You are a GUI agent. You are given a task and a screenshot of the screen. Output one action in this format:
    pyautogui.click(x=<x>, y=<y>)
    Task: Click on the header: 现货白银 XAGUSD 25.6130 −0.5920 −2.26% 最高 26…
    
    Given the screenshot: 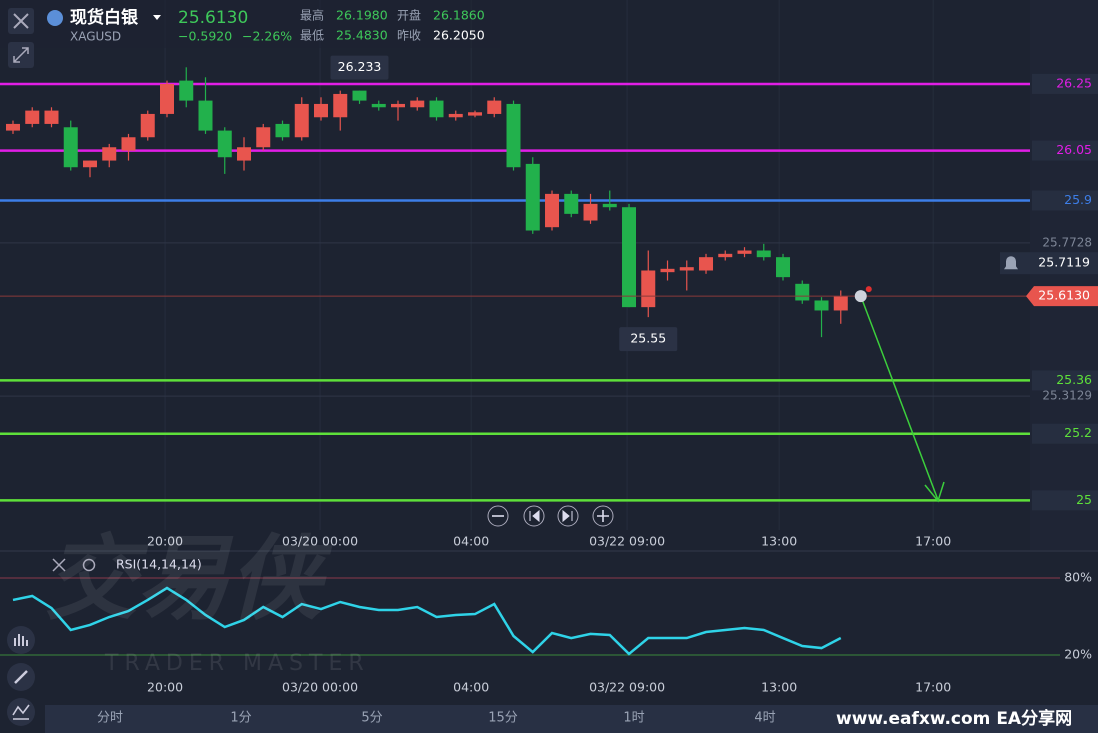 What is the action you would take?
    pyautogui.click(x=246, y=37)
    